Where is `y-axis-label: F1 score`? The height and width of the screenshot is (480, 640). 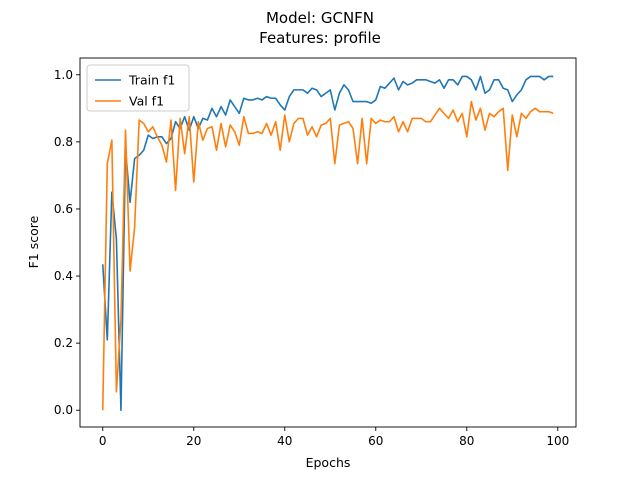
y-axis-label: F1 score is located at coordinates (33, 241).